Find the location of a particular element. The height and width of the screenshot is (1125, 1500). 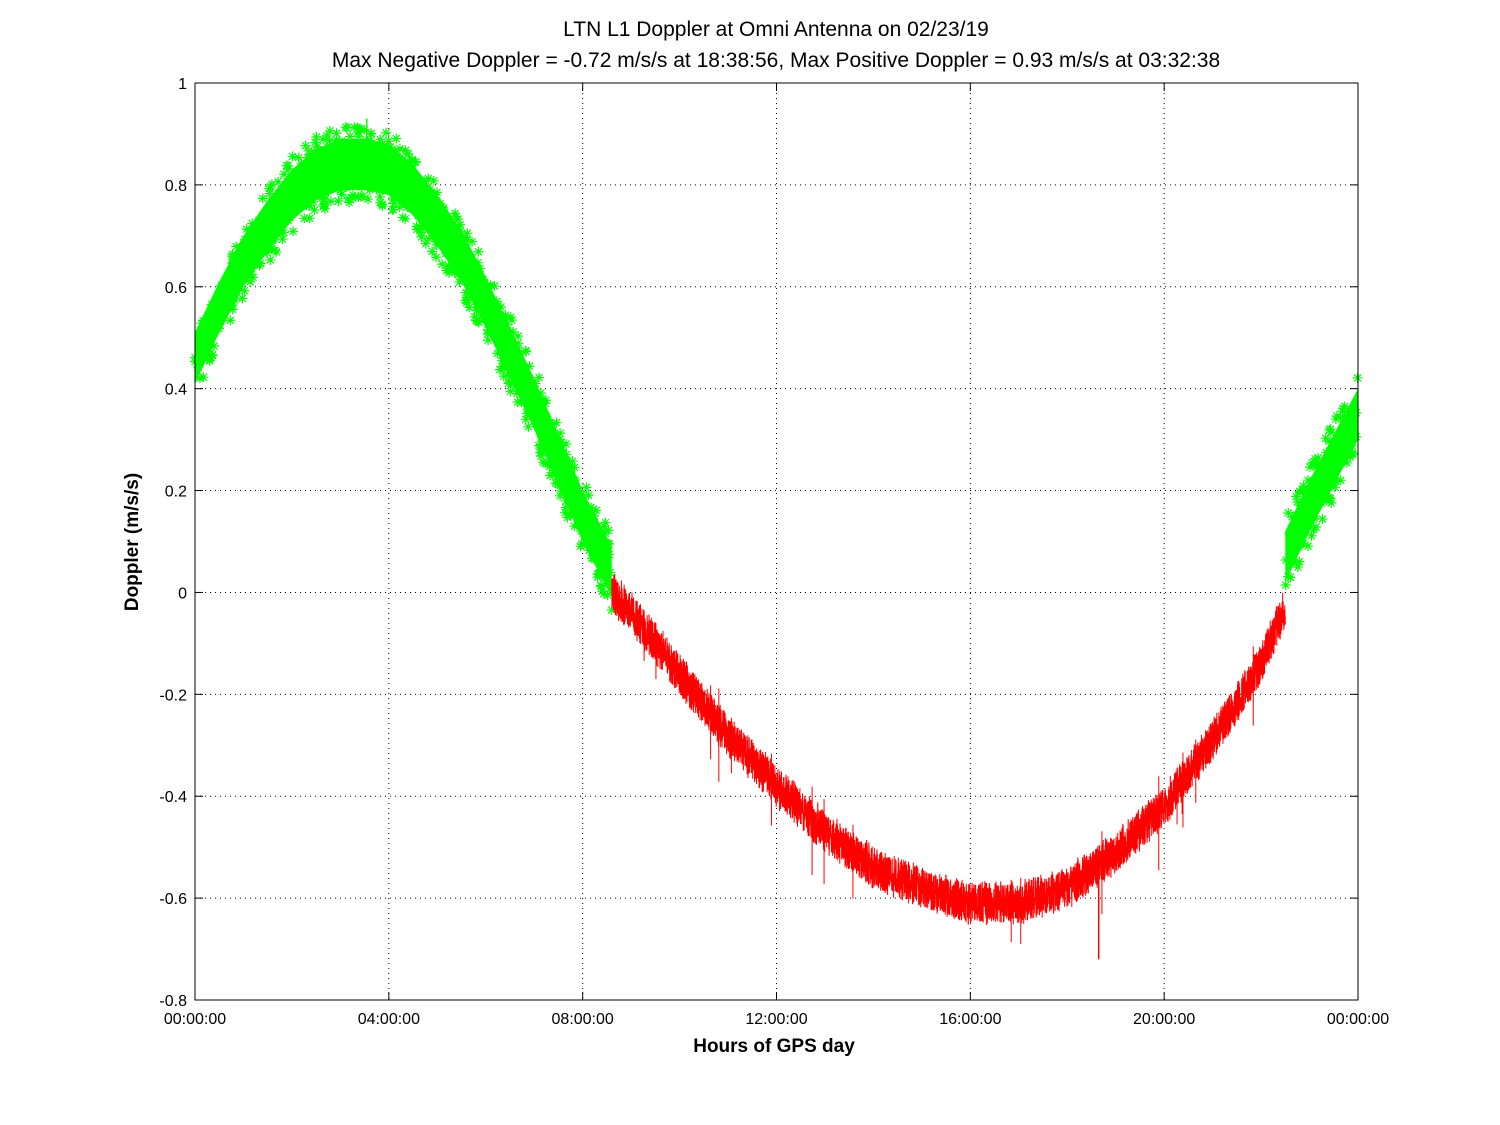

x-tick-label: 00:00:00 is located at coordinates (195, 1019).